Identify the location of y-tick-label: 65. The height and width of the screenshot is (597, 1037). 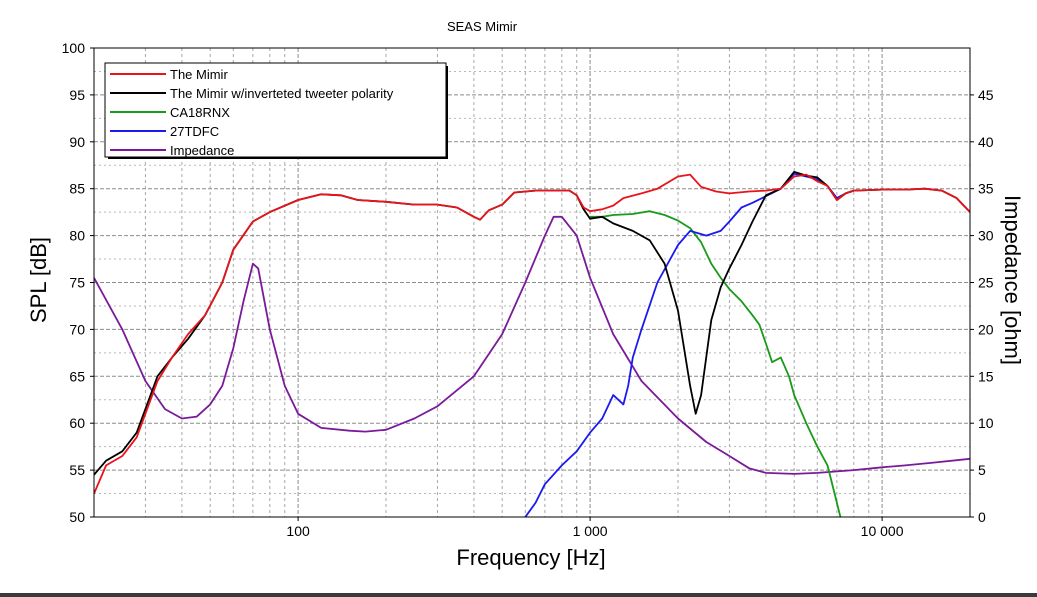
(77, 376).